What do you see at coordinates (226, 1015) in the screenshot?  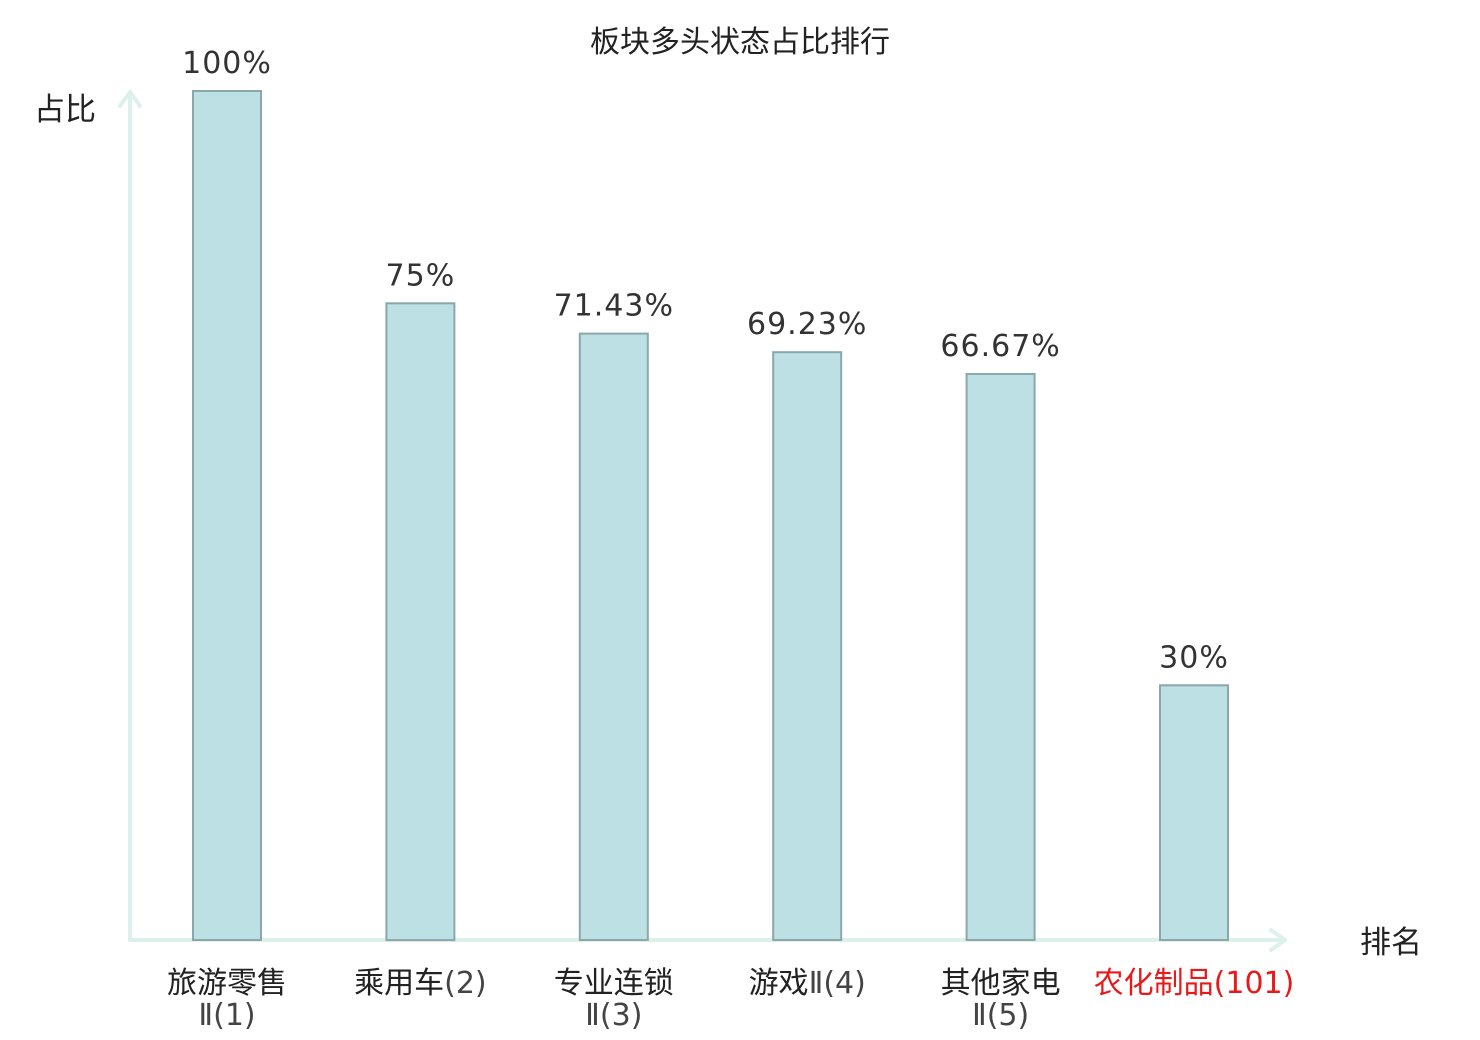 I see `category-rank: Ⅱ(1)` at bounding box center [226, 1015].